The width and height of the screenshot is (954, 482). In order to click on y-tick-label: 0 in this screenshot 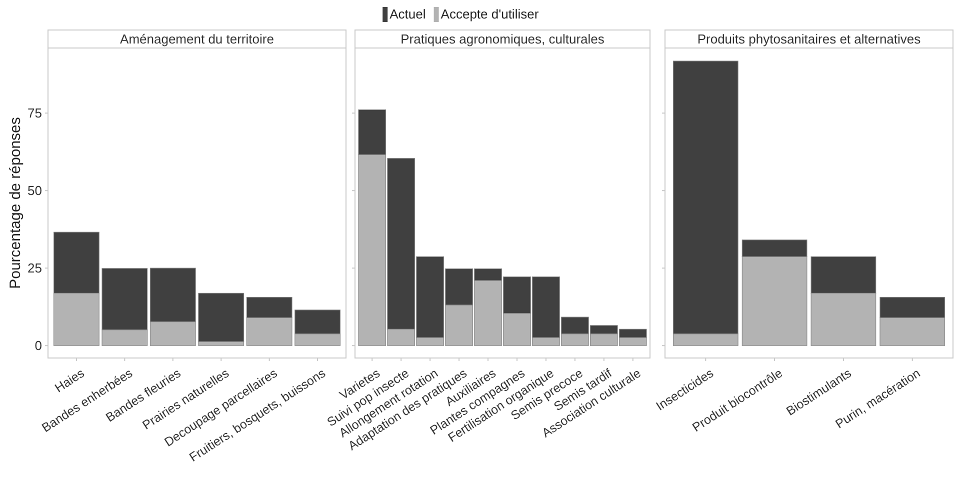, I will do `click(38, 346)`.